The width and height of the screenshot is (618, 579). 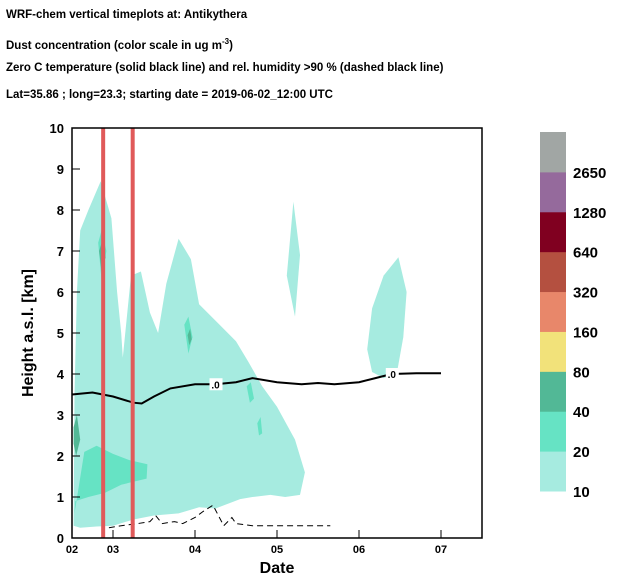 What do you see at coordinates (219, 516) in the screenshot?
I see `rh90-dashed-line` at bounding box center [219, 516].